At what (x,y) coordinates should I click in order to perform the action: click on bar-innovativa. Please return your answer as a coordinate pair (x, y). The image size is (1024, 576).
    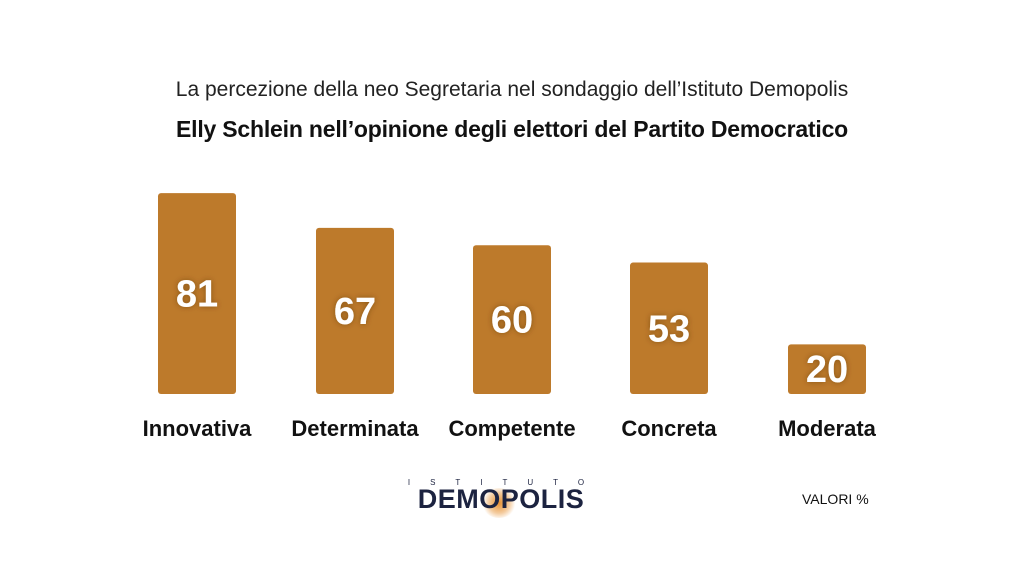
    Looking at the image, I should click on (197, 293).